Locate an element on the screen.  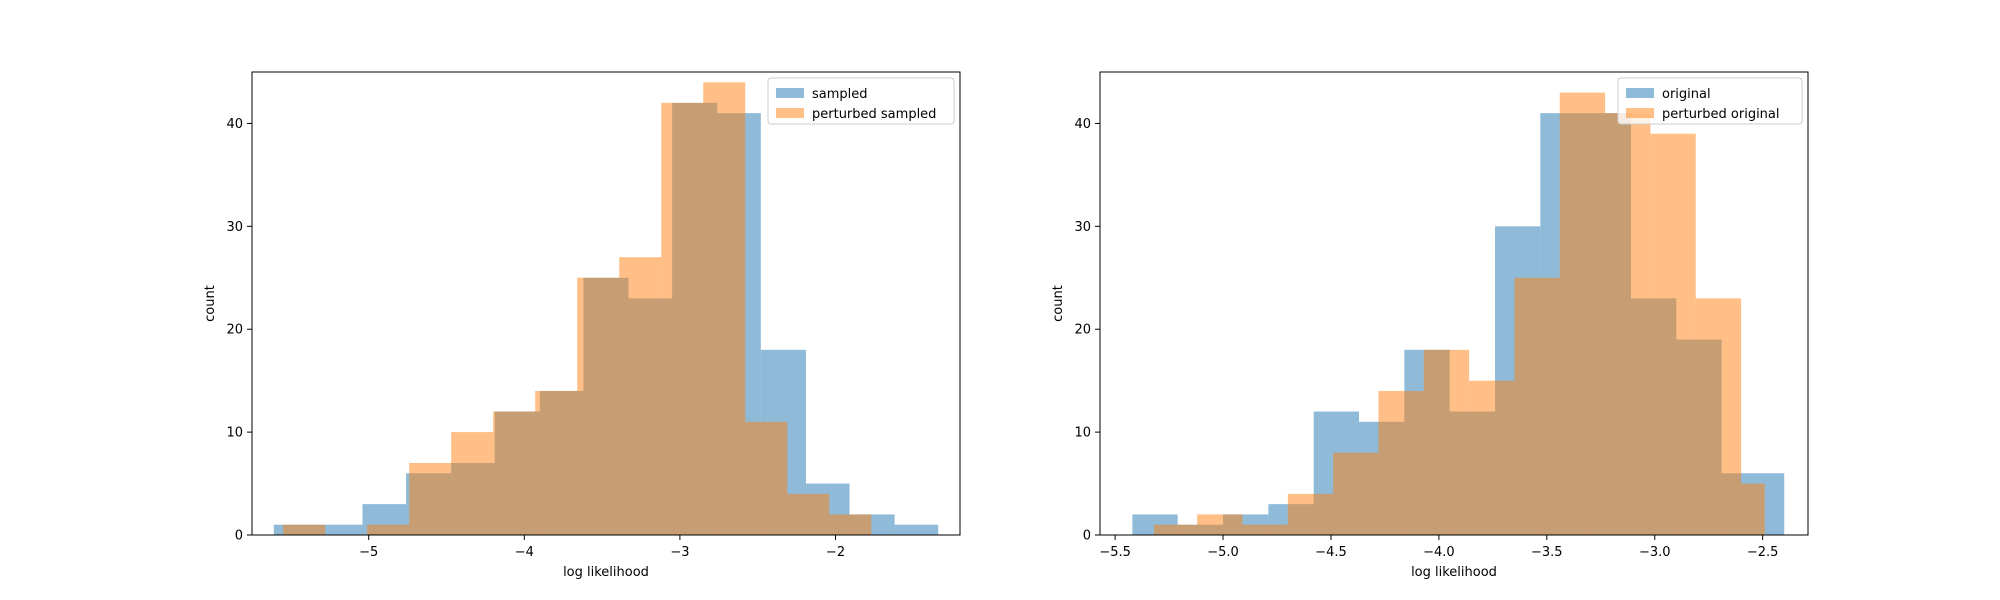
legend-label: perturbed sampled is located at coordinates (874, 114).